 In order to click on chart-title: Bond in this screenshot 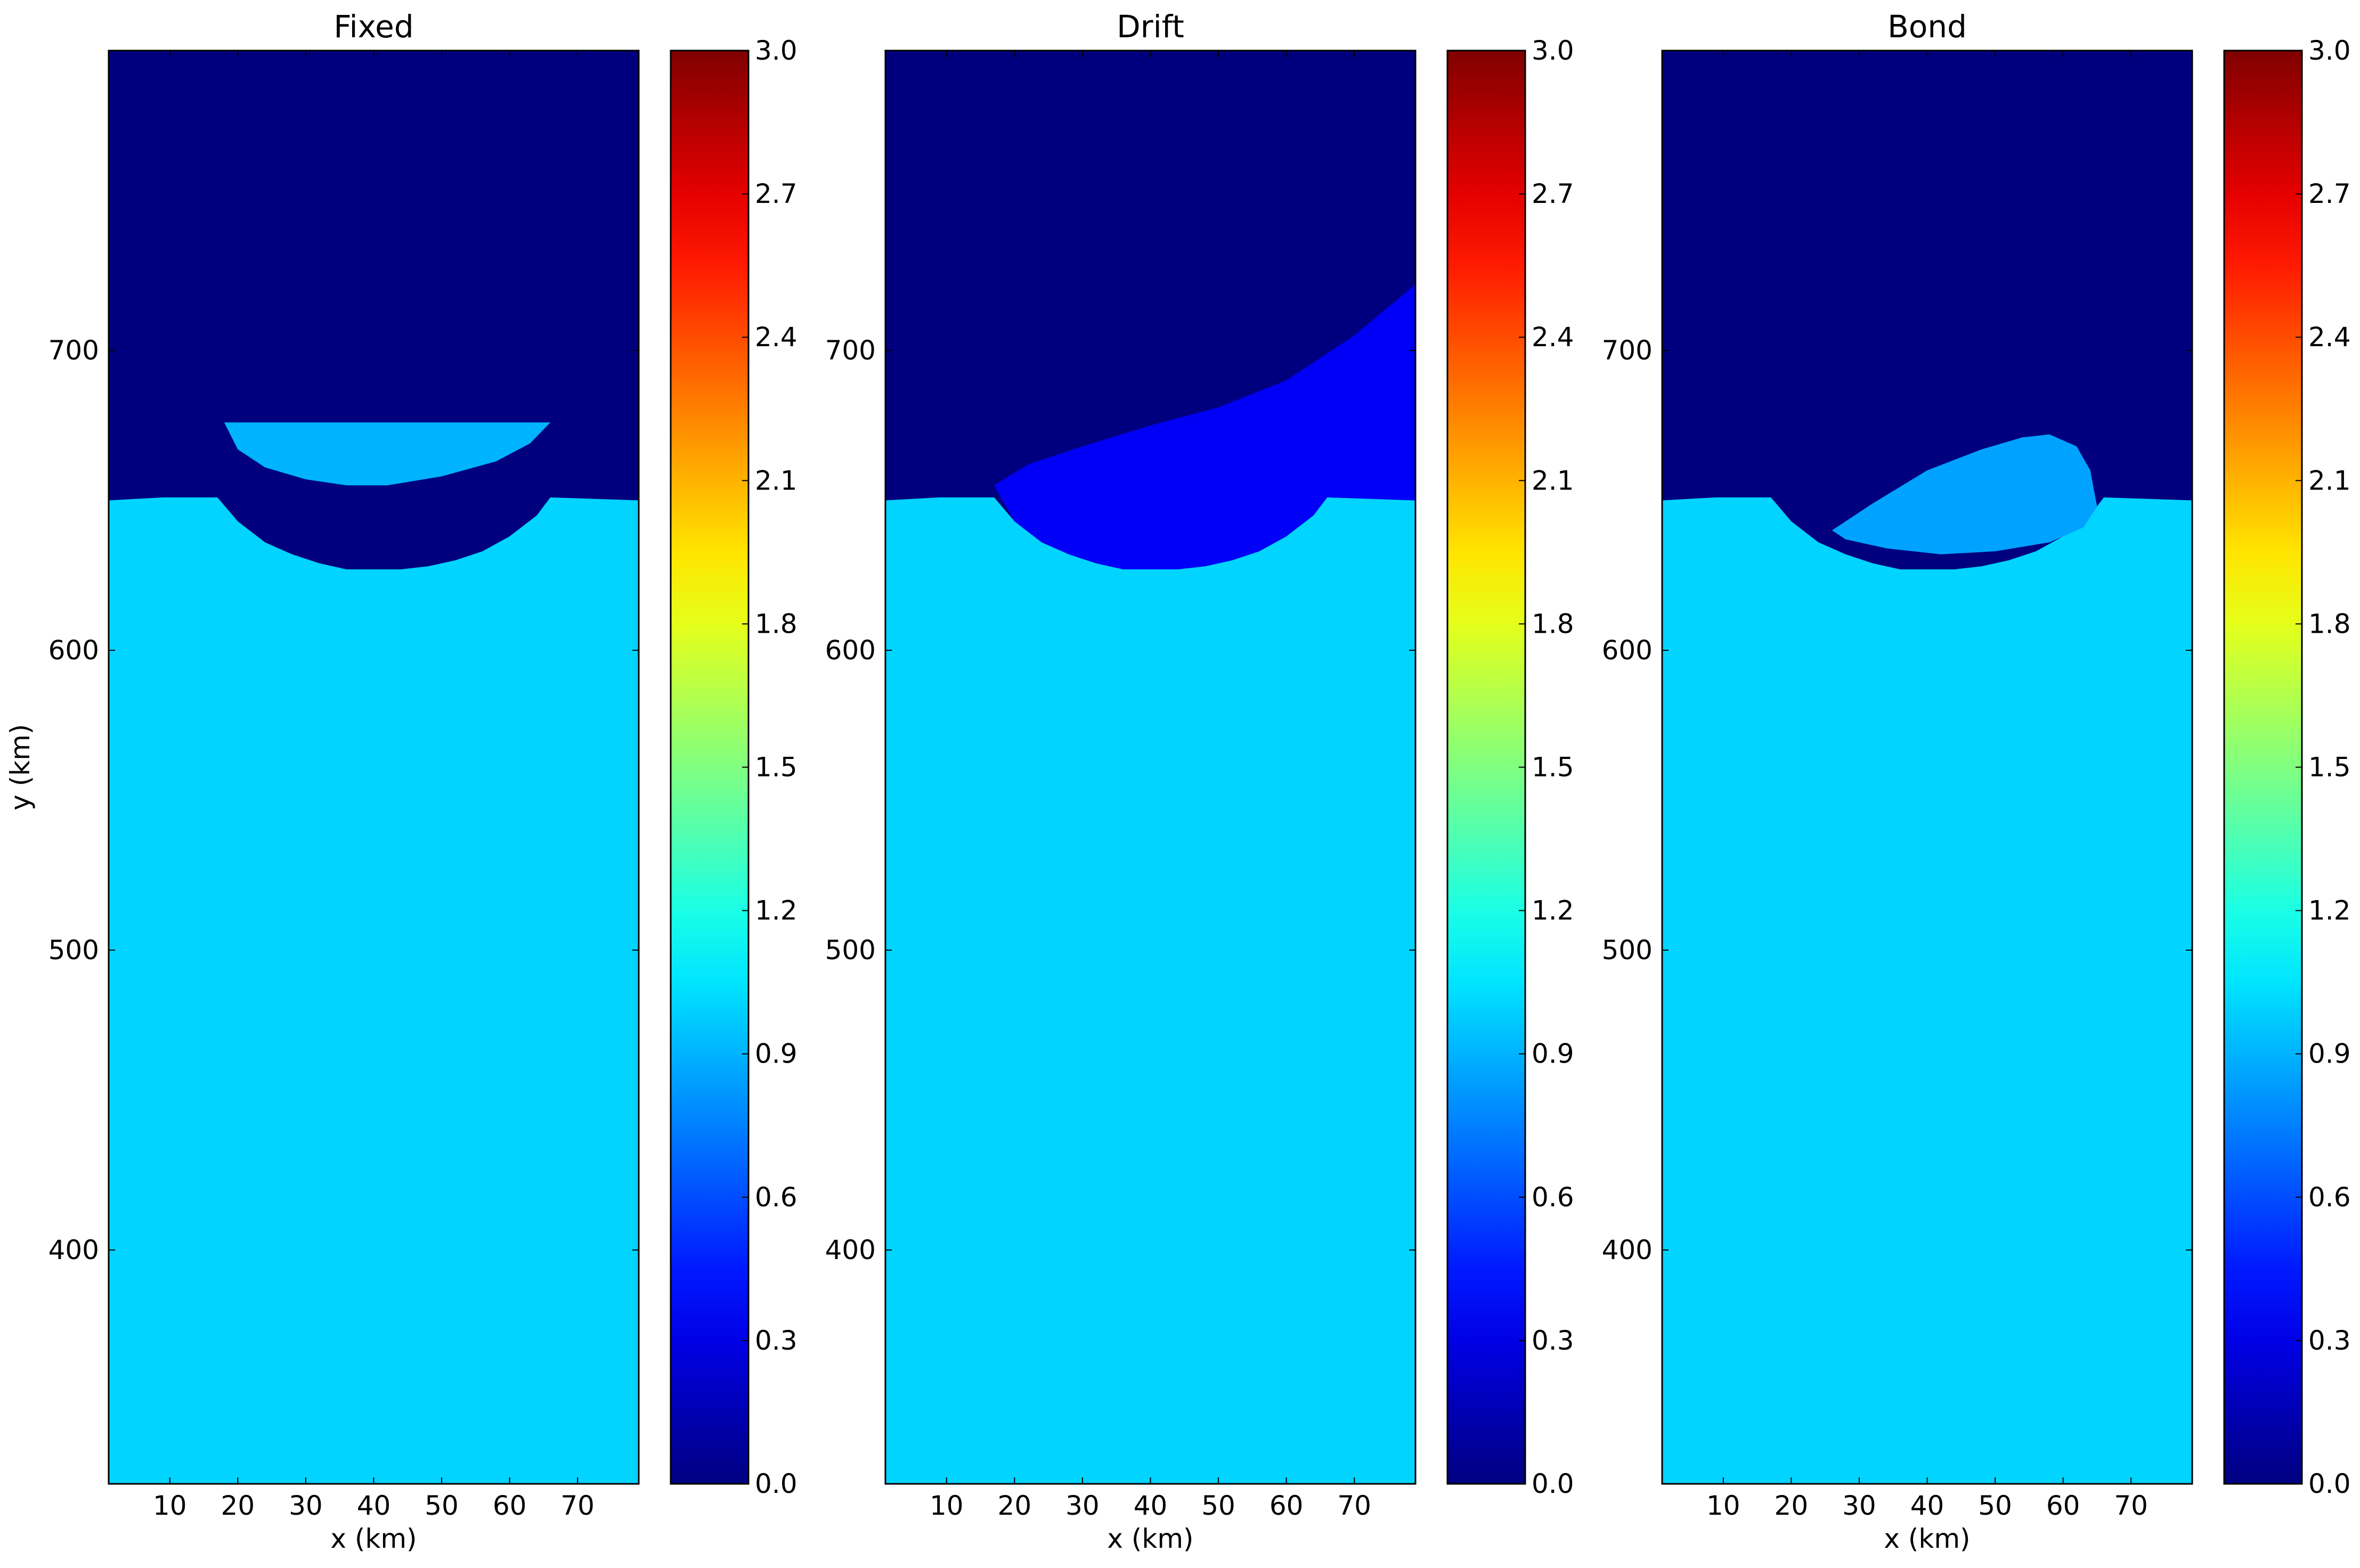, I will do `click(1927, 27)`.